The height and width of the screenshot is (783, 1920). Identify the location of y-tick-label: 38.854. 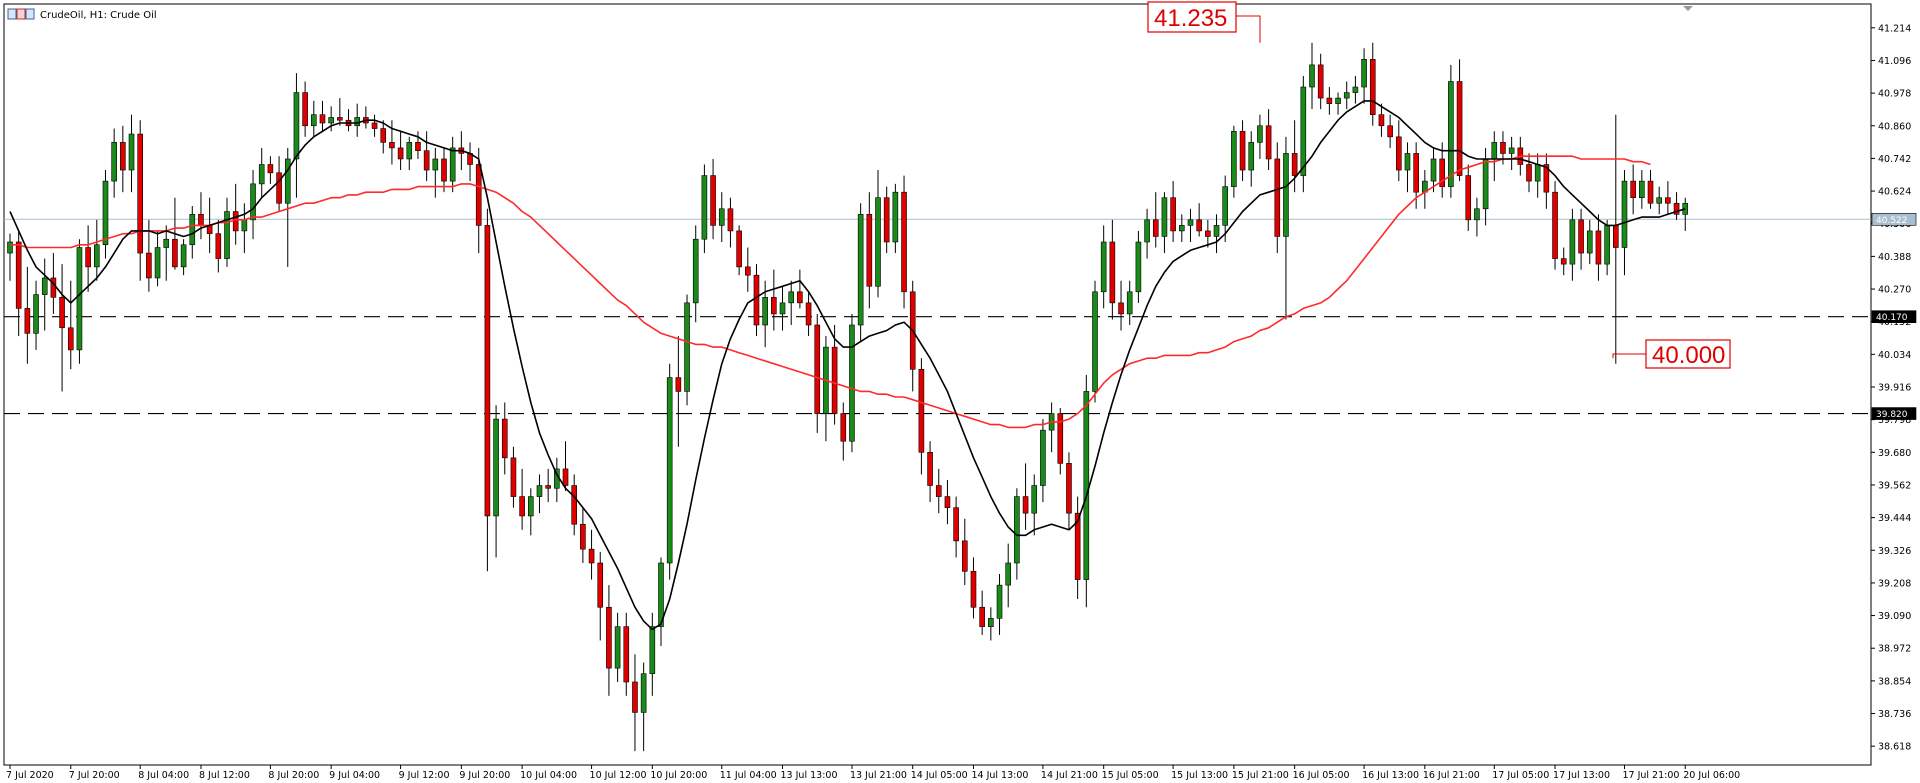
(1894, 681).